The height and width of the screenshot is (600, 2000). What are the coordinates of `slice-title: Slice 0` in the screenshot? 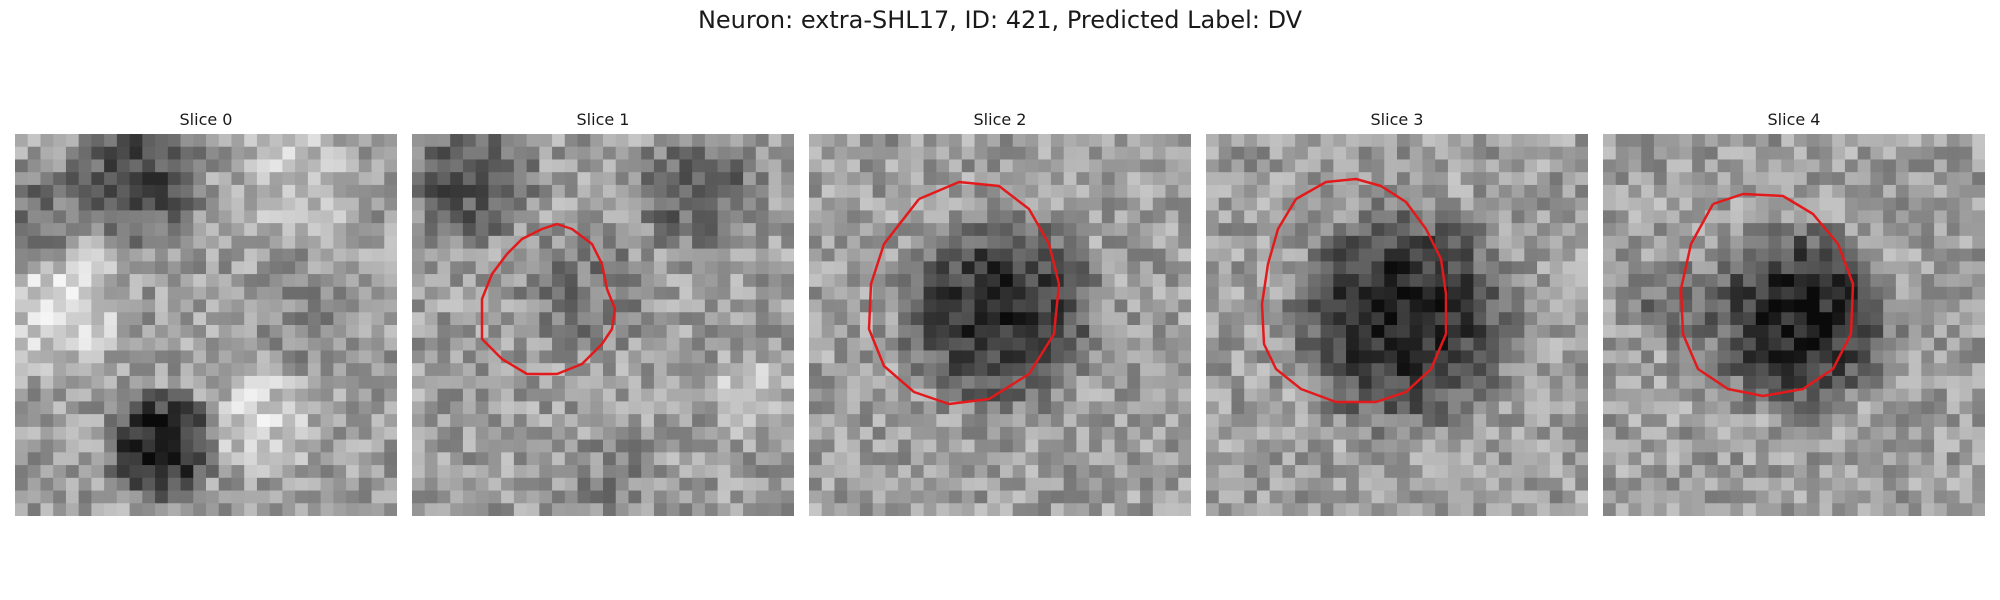 It's located at (206, 119).